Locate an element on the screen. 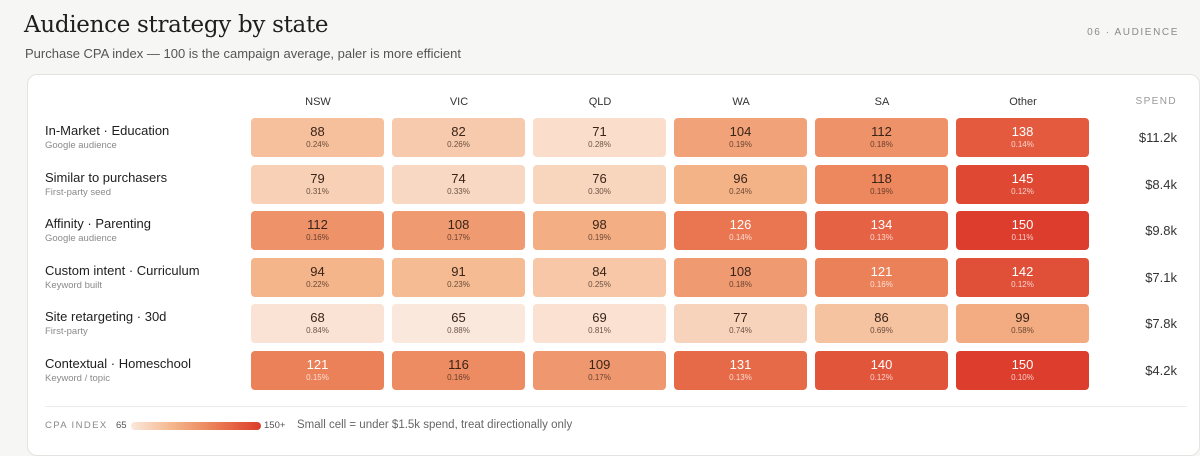  heatmap-cell: 108 0.18% is located at coordinates (740, 277).